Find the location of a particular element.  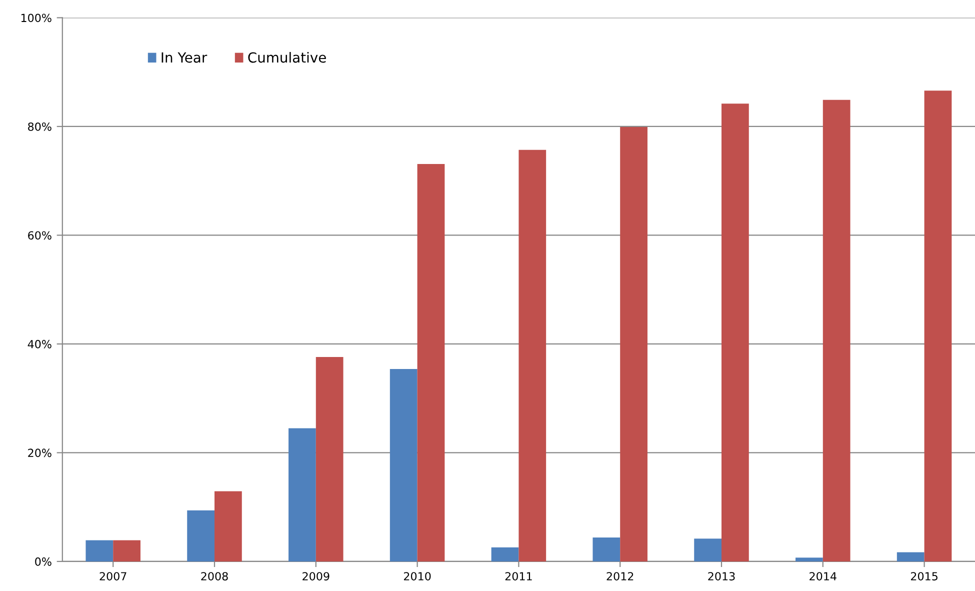

legend-label: In Year is located at coordinates (185, 57).